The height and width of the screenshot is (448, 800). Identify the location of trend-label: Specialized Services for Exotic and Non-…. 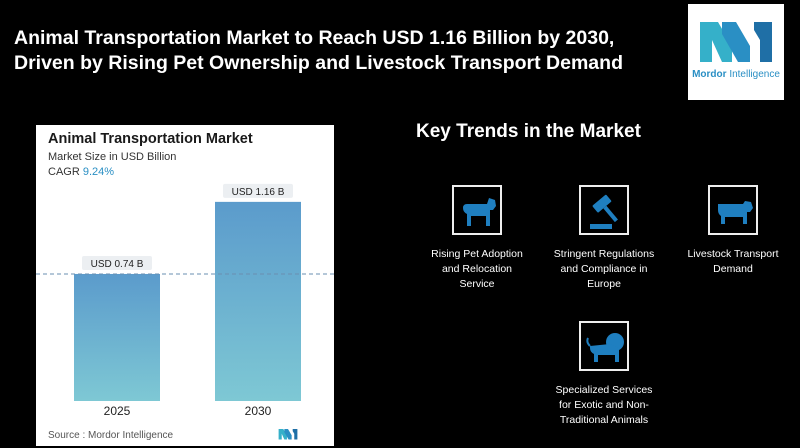
(604, 405).